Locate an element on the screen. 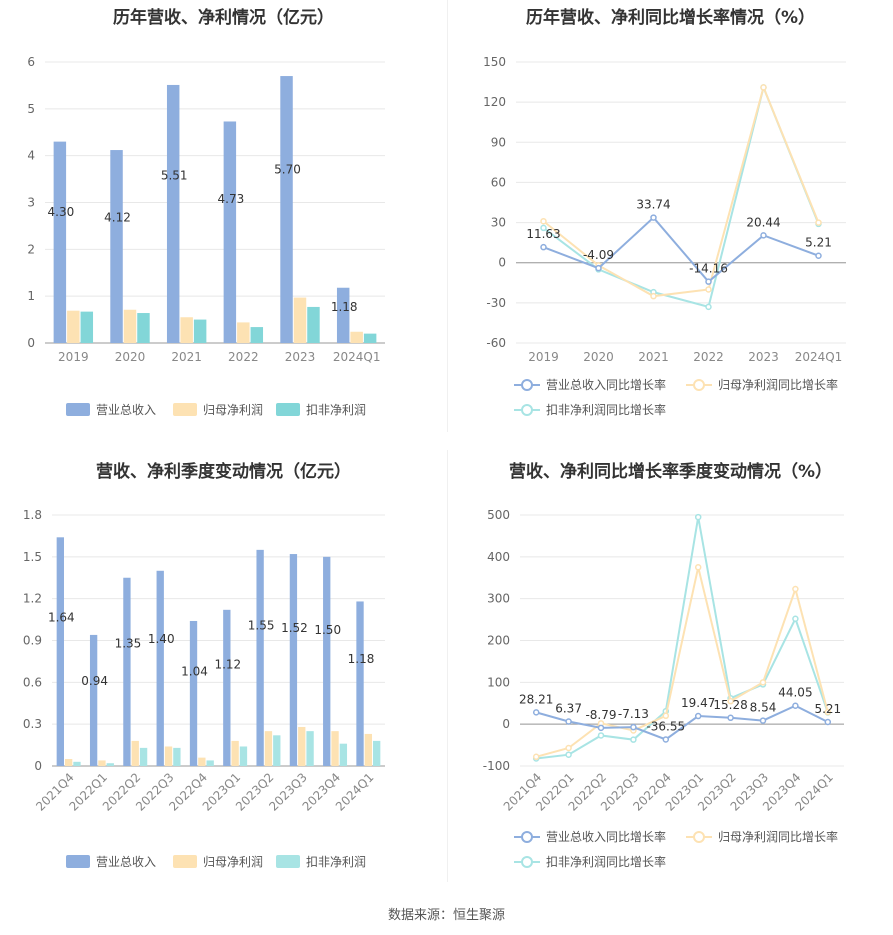  vertical-divider-top is located at coordinates (447, 216).